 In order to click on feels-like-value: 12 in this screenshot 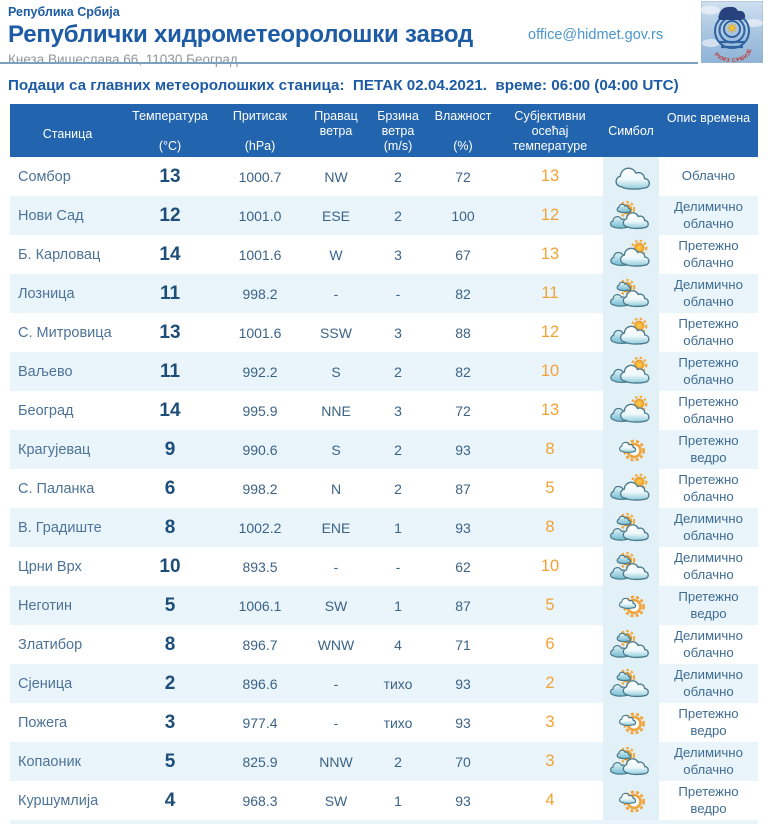, I will do `click(550, 332)`.